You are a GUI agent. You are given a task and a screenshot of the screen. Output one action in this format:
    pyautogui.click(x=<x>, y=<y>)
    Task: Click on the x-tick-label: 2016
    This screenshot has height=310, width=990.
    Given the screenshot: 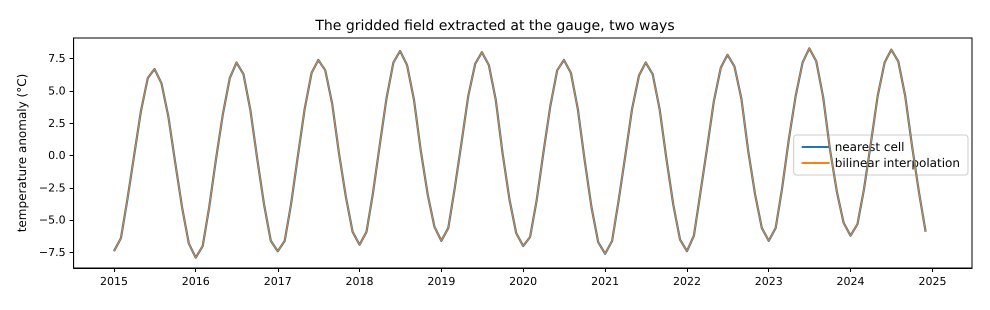 What is the action you would take?
    pyautogui.click(x=196, y=281)
    